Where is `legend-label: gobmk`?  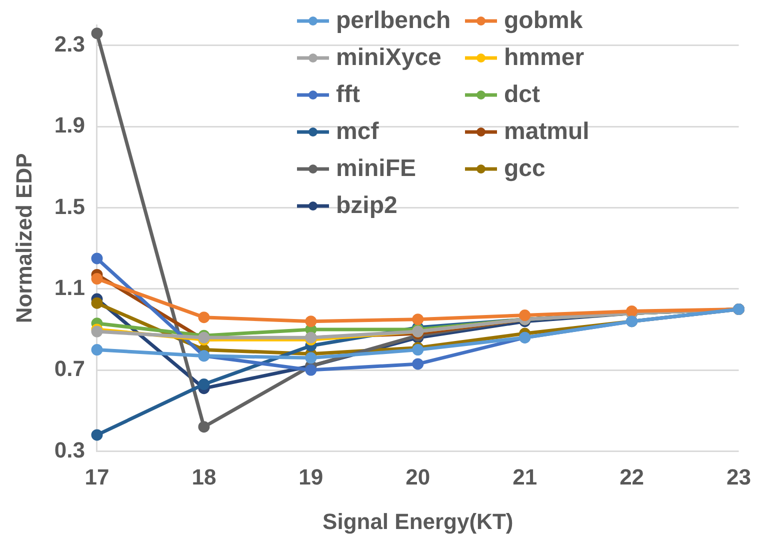
legend-label: gobmk is located at coordinates (543, 20).